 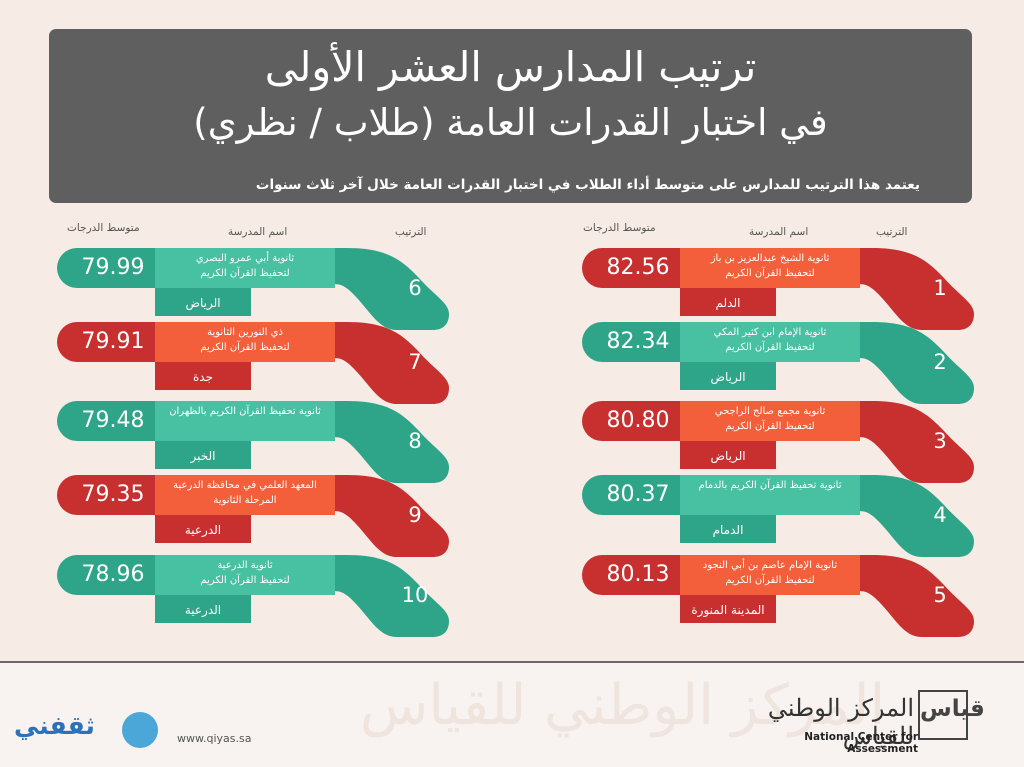 I want to click on school-city: الدمام, so click(x=728, y=530).